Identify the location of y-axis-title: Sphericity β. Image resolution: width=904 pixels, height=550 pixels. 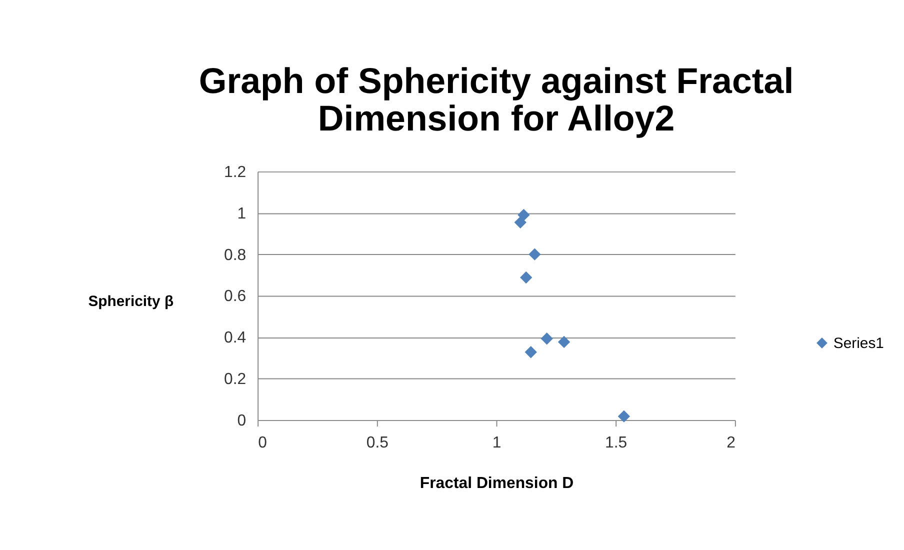
(131, 302).